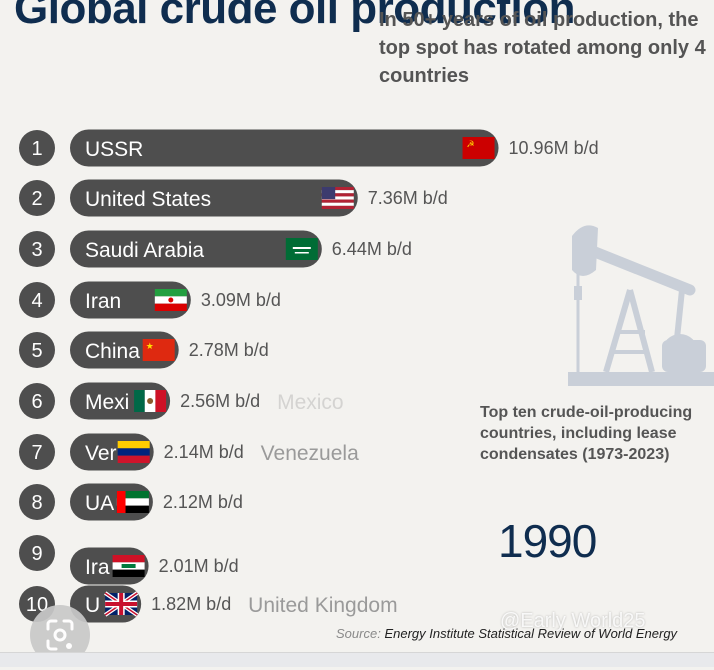 The image size is (714, 670). Describe the element at coordinates (547, 541) in the screenshot. I see `year-label: 1990` at that location.